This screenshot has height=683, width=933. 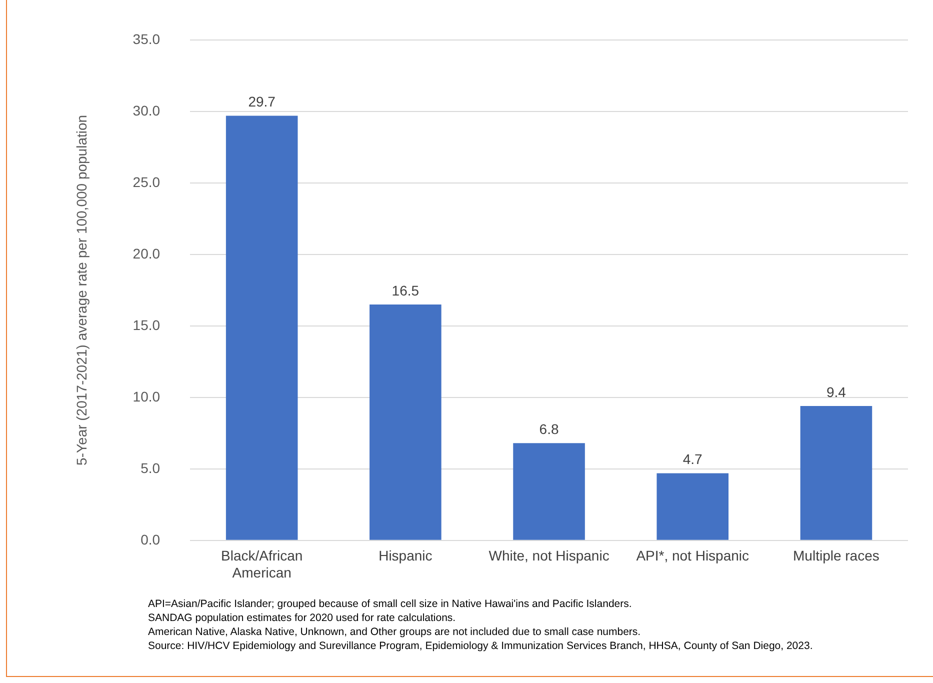 I want to click on data-label: 6.8, so click(x=549, y=429).